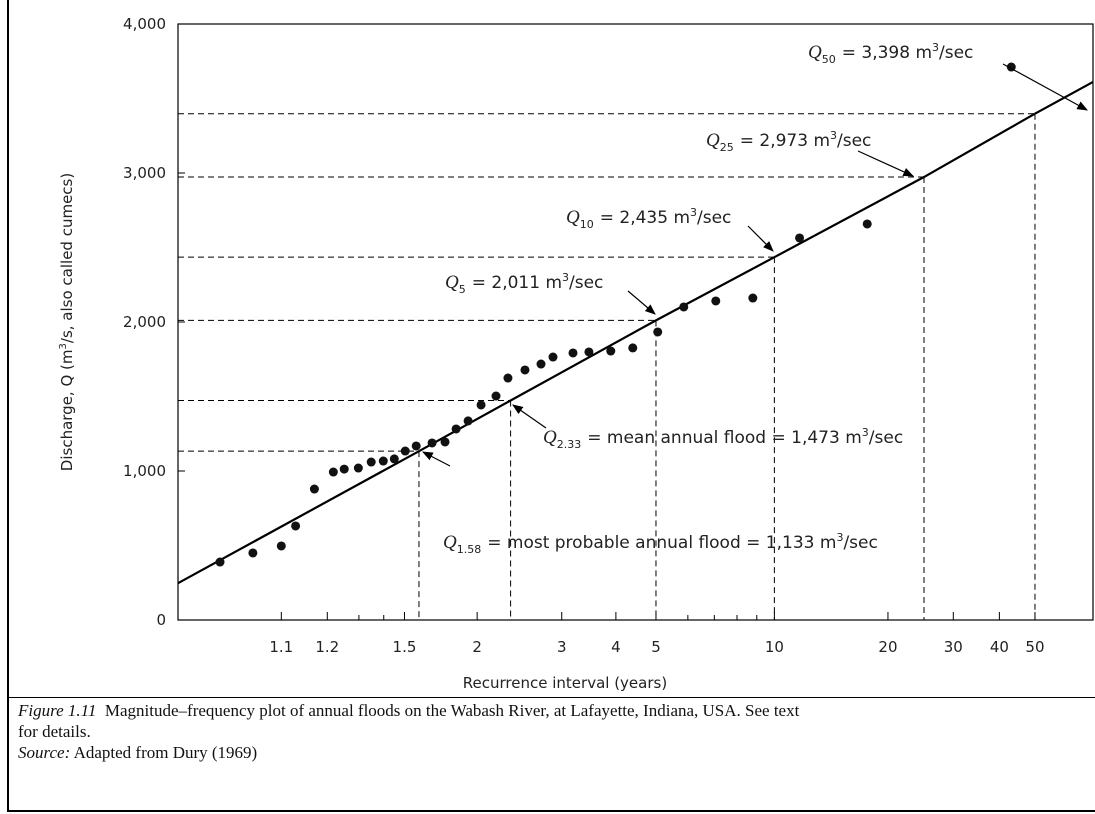 The height and width of the screenshot is (814, 1095). Describe the element at coordinates (144, 24) in the screenshot. I see `y-tick-label: 4,000` at that location.